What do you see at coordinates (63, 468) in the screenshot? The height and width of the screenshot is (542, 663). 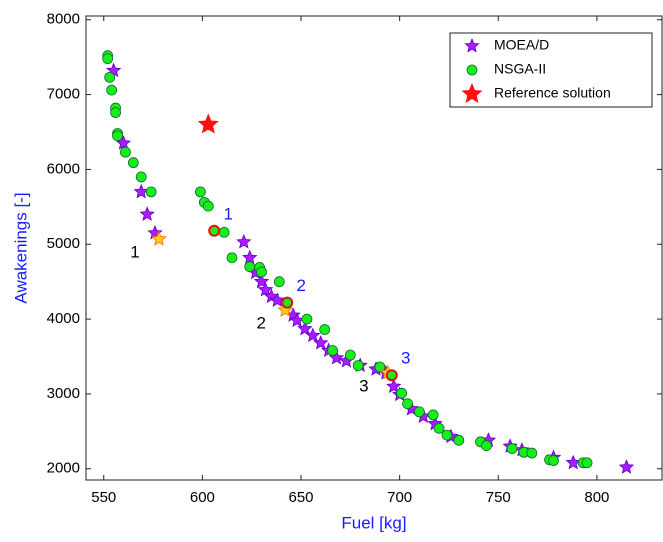 I see `y-tick-label: 2000` at bounding box center [63, 468].